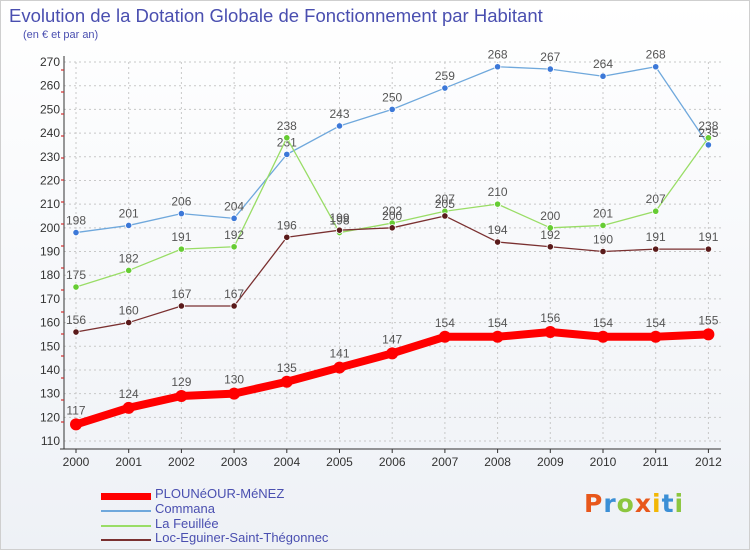 The image size is (750, 551). What do you see at coordinates (187, 523) in the screenshot?
I see `legend-label: La Feuillée` at bounding box center [187, 523].